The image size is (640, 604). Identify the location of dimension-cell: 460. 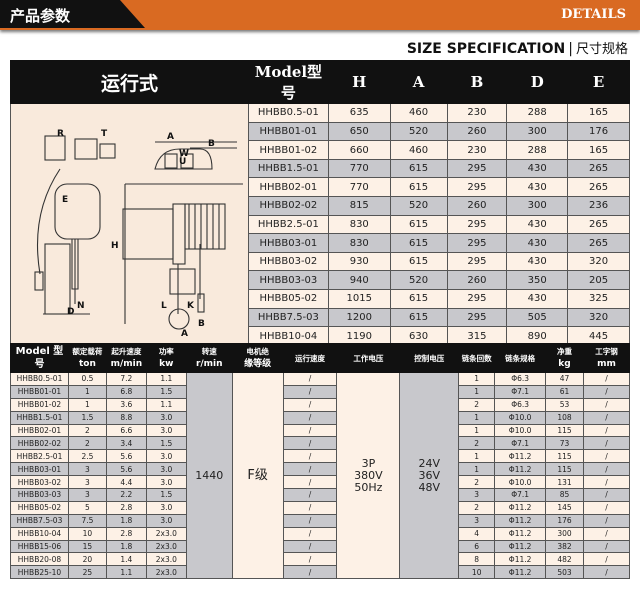
(418, 150).